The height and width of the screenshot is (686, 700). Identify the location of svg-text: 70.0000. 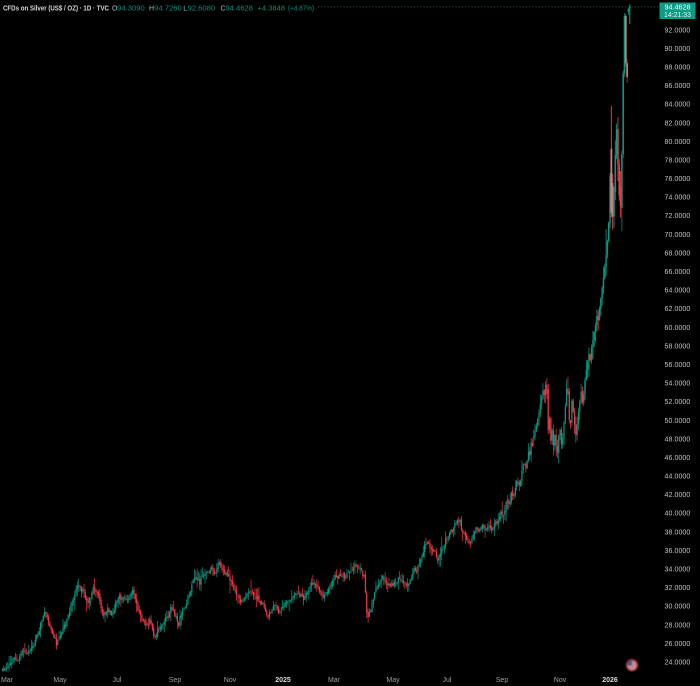
(678, 235).